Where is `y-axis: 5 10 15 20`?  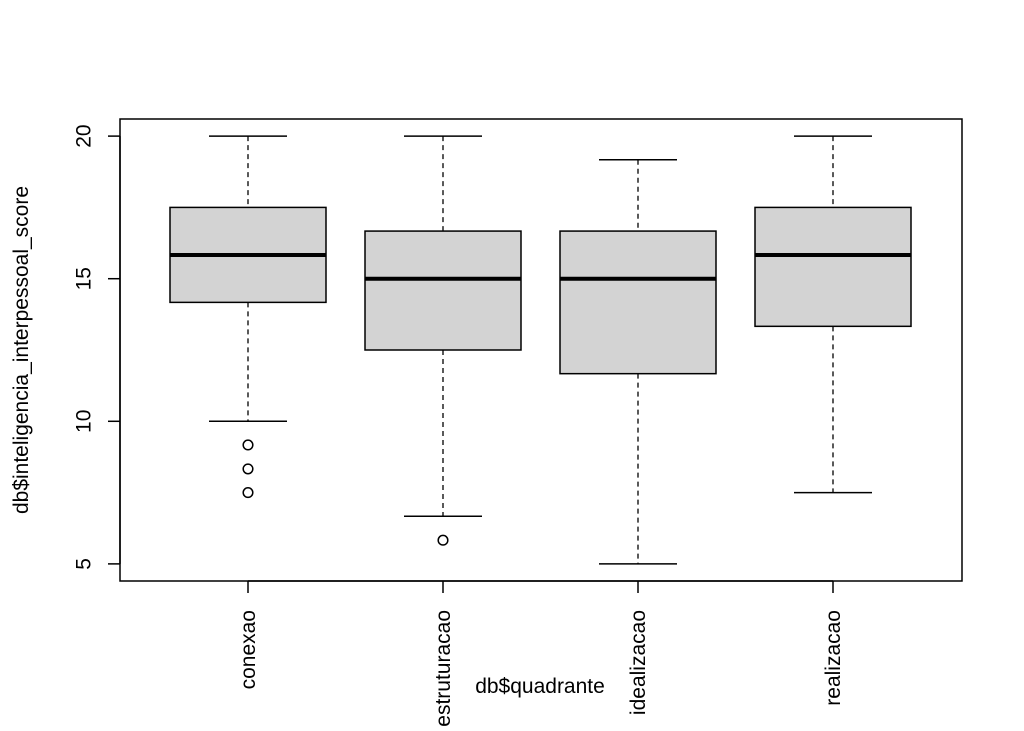
y-axis: 5 10 15 20 is located at coordinates (97, 347).